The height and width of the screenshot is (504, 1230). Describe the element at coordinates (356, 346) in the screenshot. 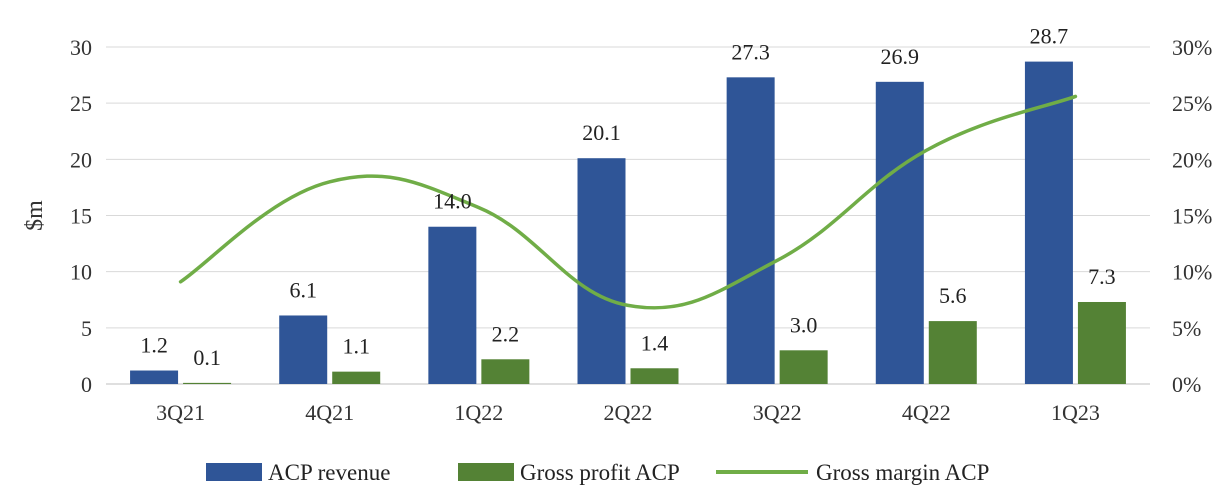

I see `bar-data-label: 1.1` at that location.